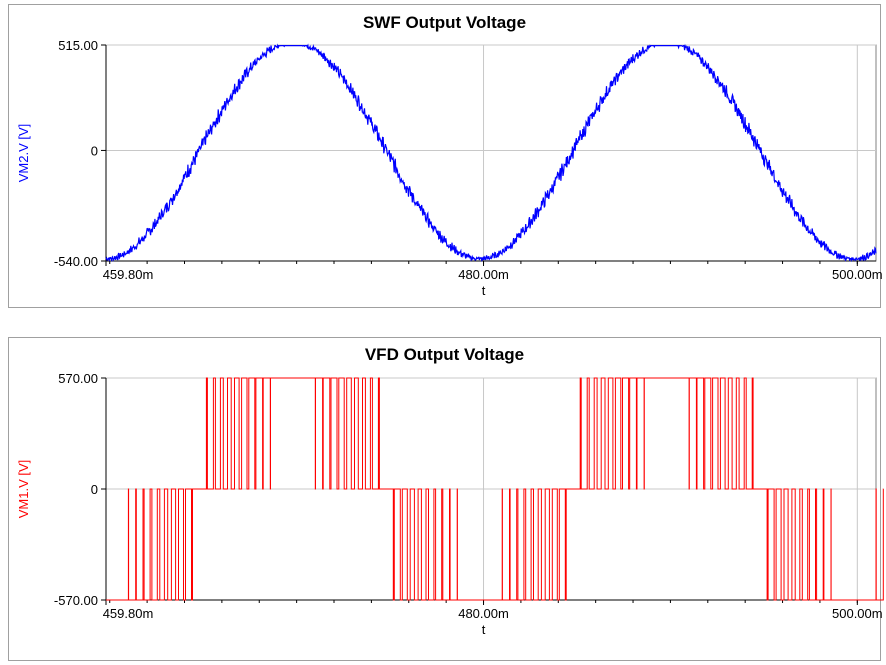 The image size is (886, 665). What do you see at coordinates (76, 261) in the screenshot?
I see `y-tick-label: -540.00` at bounding box center [76, 261].